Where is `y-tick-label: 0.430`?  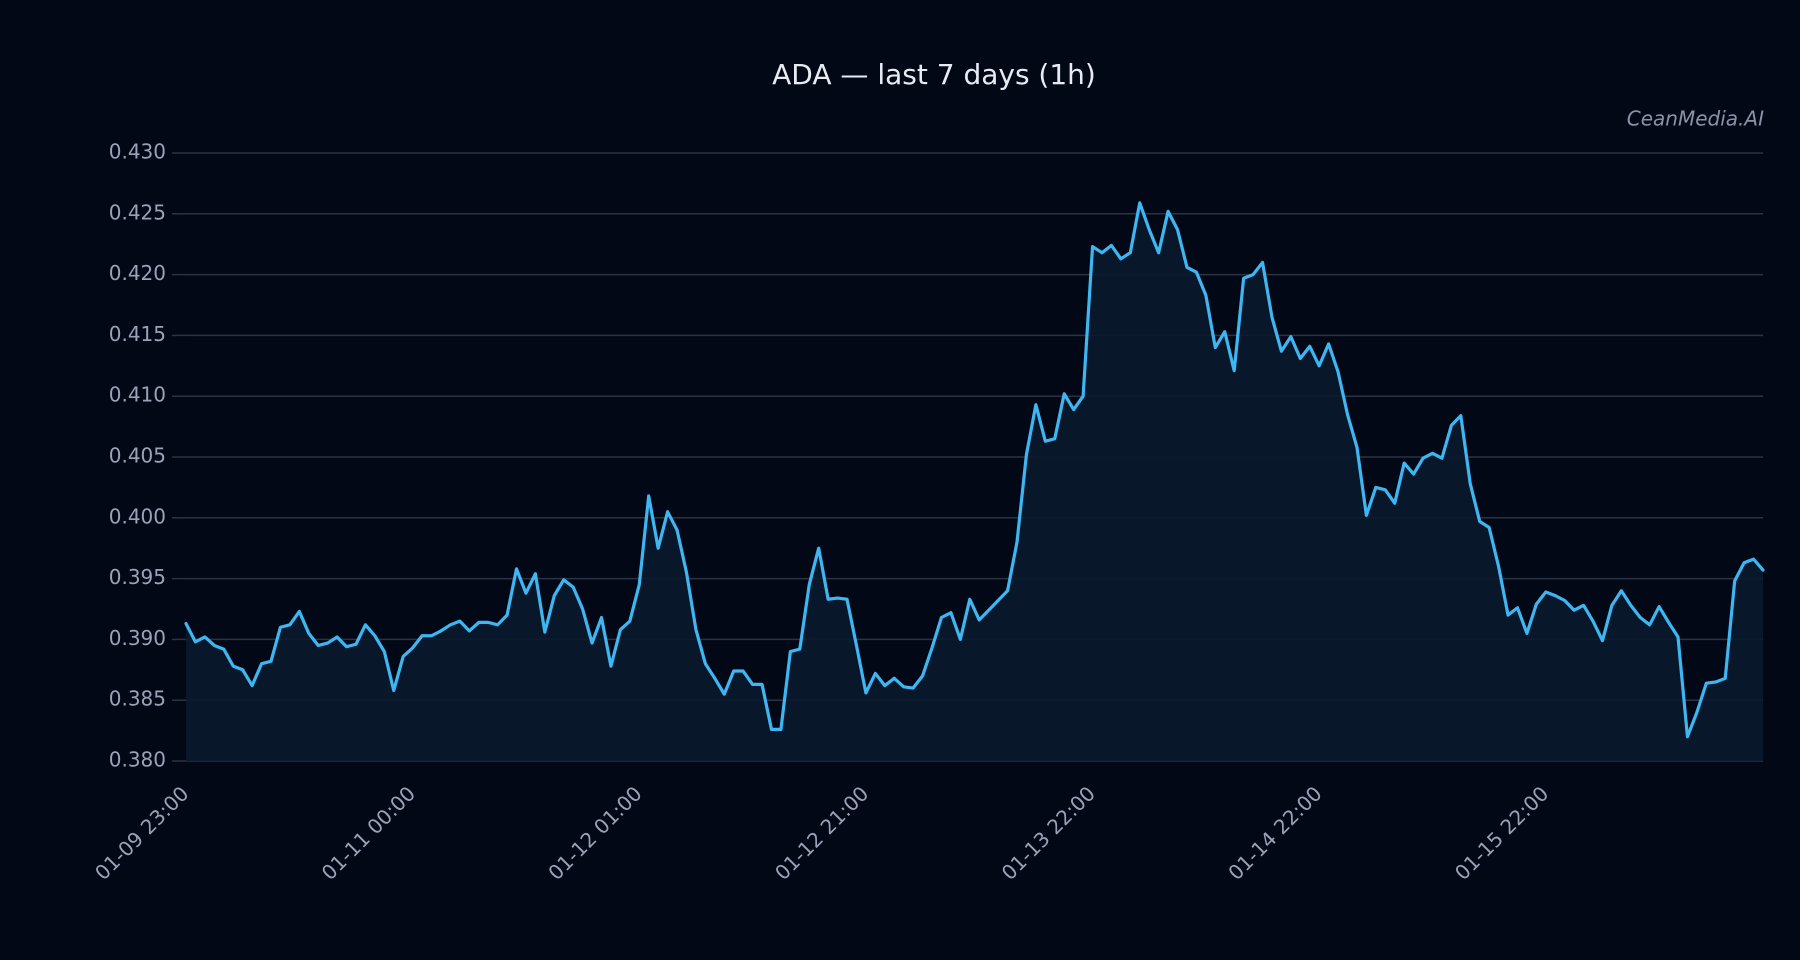 y-tick-label: 0.430 is located at coordinates (137, 152).